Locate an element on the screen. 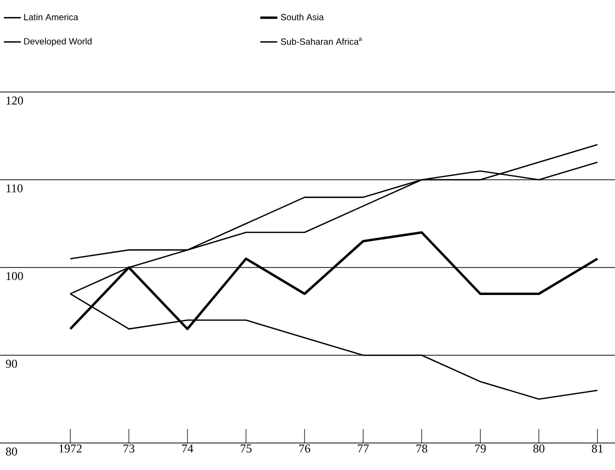 This screenshot has height=470, width=615. x-tick-label: 80 is located at coordinates (538, 448).